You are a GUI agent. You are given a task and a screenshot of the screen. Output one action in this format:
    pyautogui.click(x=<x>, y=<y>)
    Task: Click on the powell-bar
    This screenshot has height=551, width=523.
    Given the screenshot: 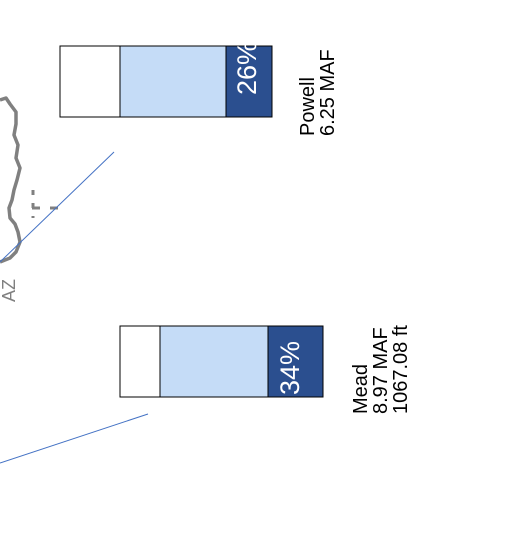 What is the action you would take?
    pyautogui.click(x=166, y=81)
    